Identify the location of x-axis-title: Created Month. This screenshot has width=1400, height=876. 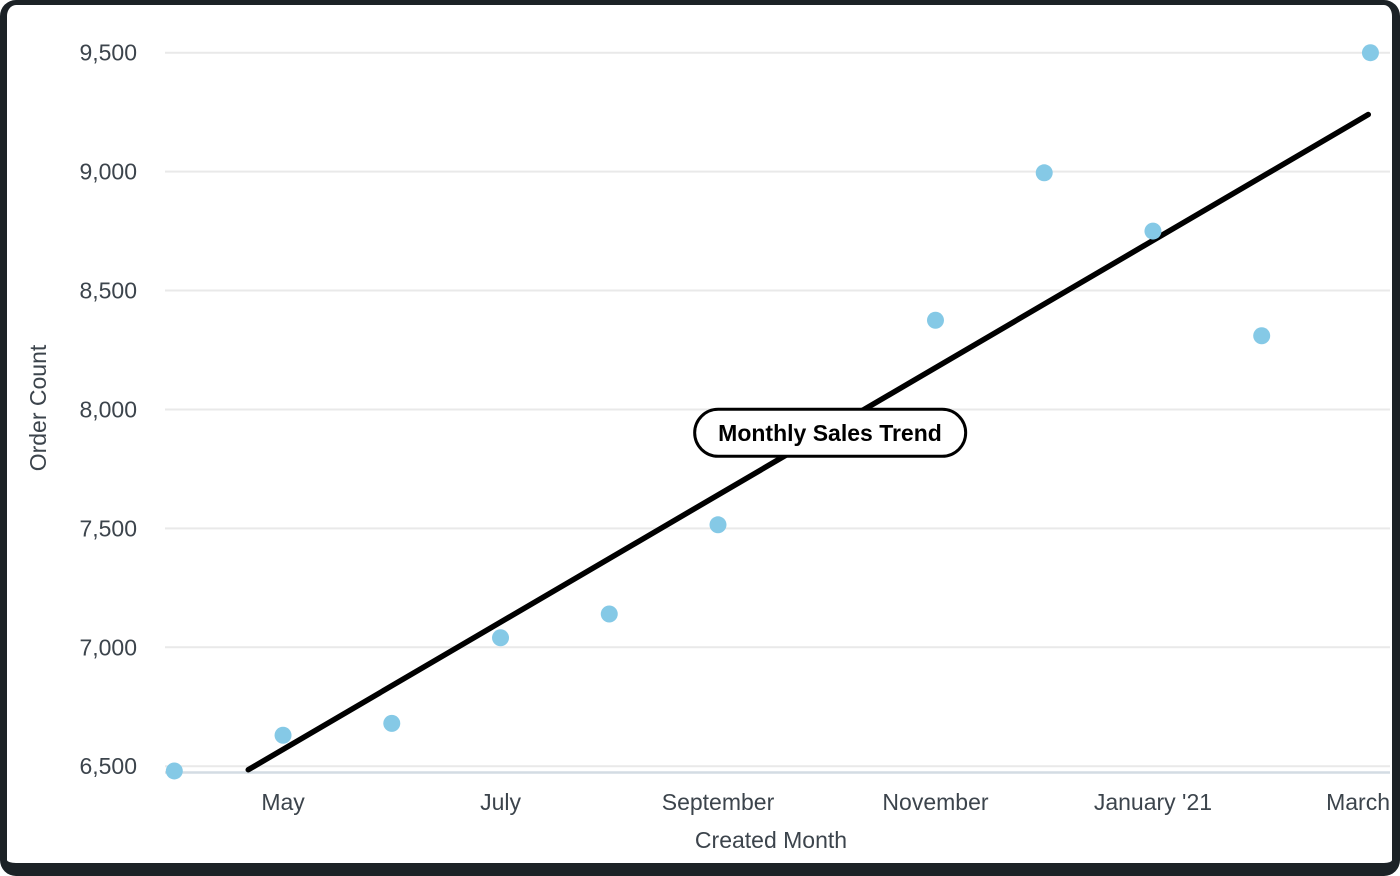
(771, 840).